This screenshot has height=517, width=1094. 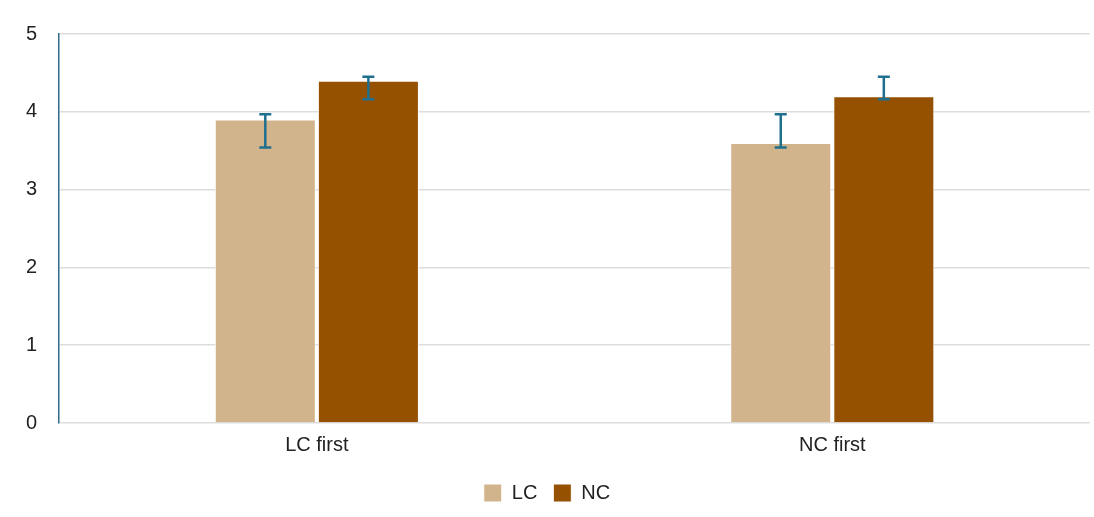 What do you see at coordinates (32, 343) in the screenshot?
I see `y-tick-label: 1` at bounding box center [32, 343].